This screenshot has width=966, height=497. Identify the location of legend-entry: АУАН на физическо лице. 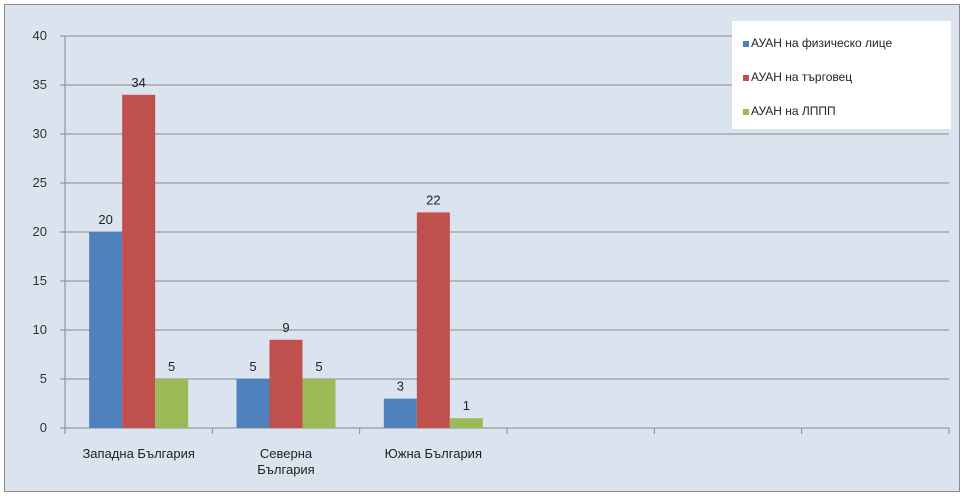
(821, 43).